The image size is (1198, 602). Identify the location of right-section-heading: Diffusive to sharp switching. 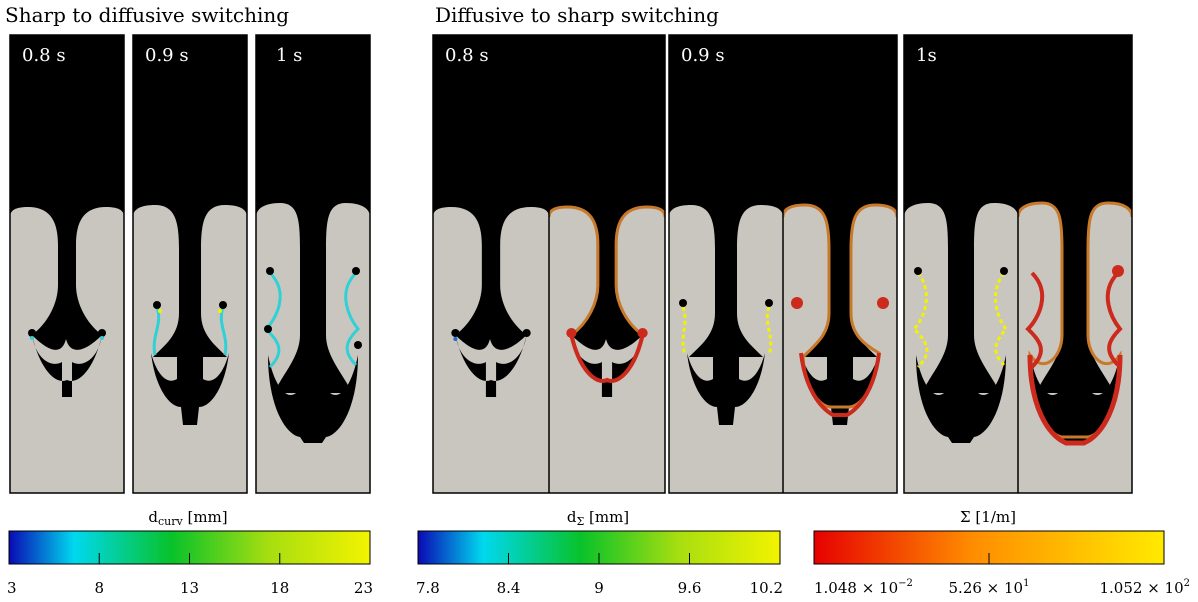
(577, 15).